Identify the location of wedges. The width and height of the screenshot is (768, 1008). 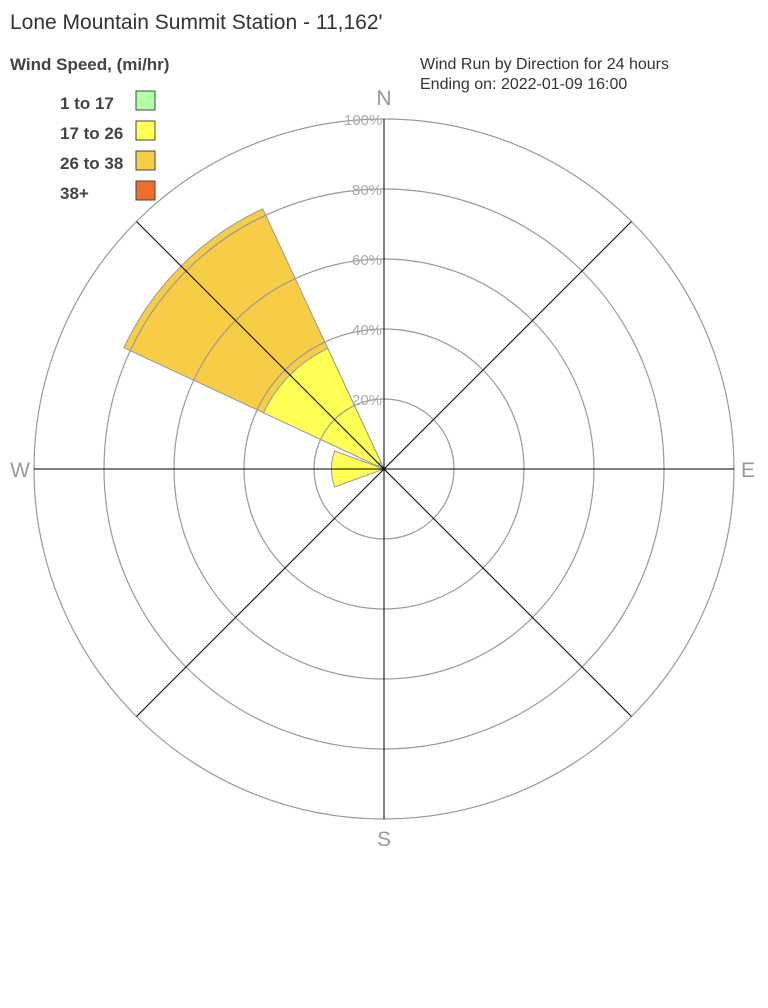
(254, 348).